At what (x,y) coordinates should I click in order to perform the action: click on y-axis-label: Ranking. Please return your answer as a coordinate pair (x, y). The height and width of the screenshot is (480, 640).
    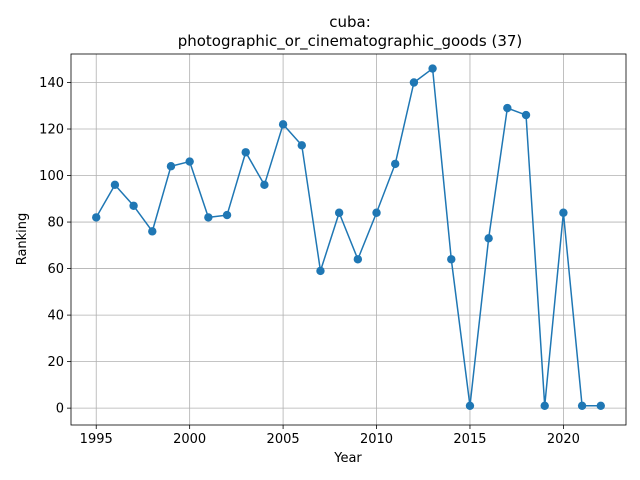
    Looking at the image, I should click on (22, 239).